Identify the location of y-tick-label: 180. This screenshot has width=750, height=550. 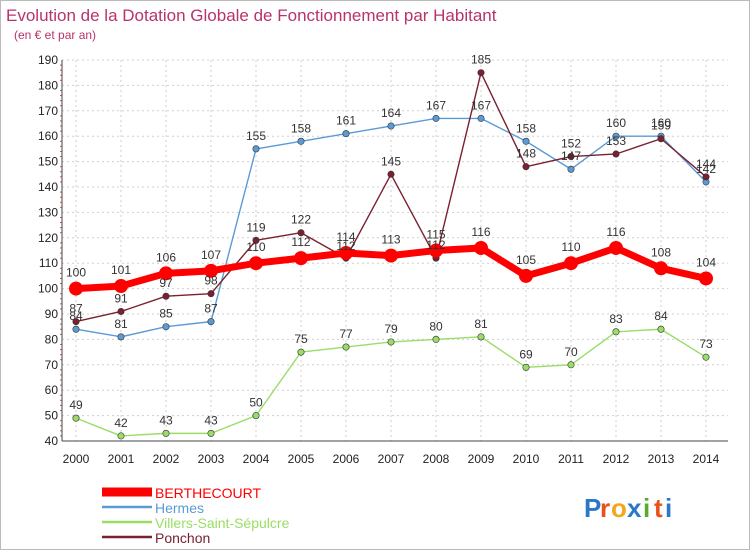
(48, 85).